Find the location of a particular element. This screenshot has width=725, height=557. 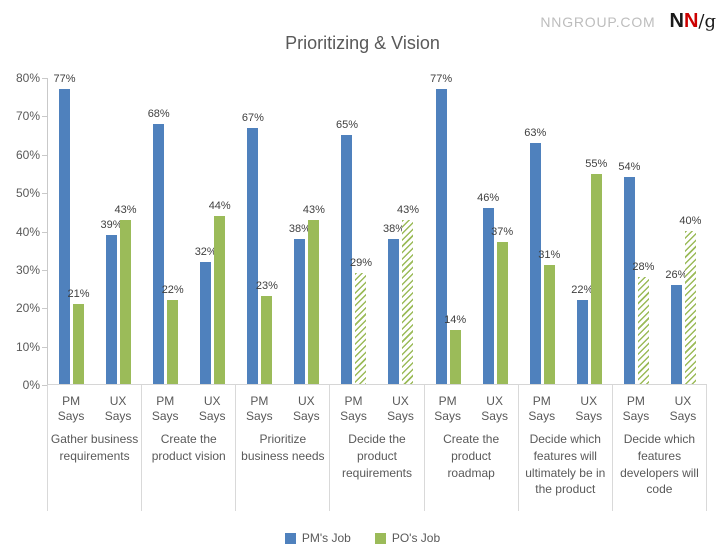

bar-pm-job: 39% is located at coordinates (112, 301).